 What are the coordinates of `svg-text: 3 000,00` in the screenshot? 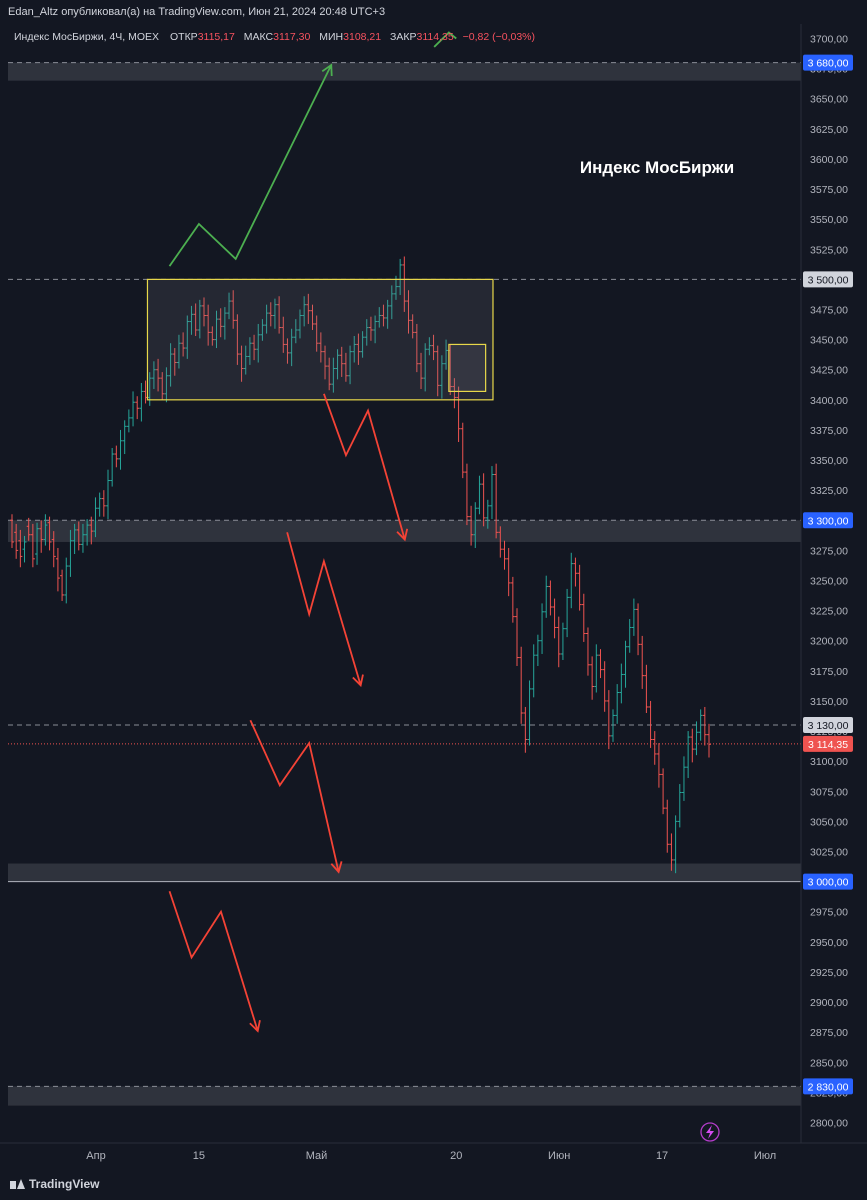 It's located at (828, 883).